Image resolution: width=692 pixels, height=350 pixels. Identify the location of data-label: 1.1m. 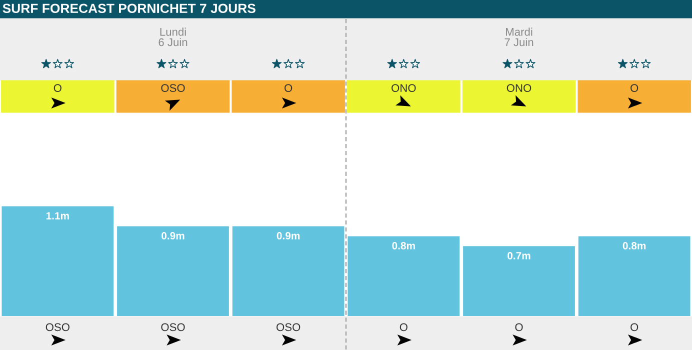
(57, 216).